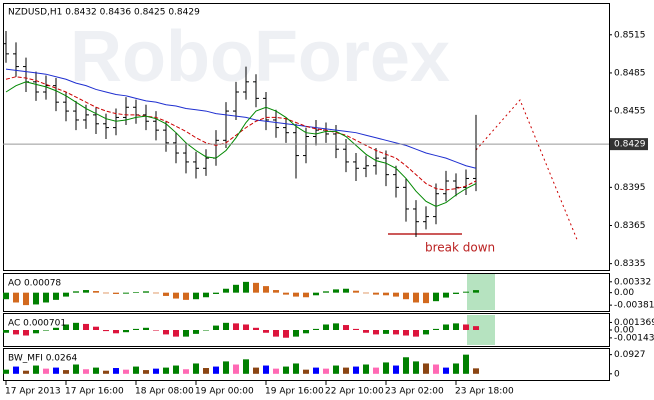 This screenshot has height=400, width=654. I want to click on y-tick-label: 0.00332, so click(632, 282).